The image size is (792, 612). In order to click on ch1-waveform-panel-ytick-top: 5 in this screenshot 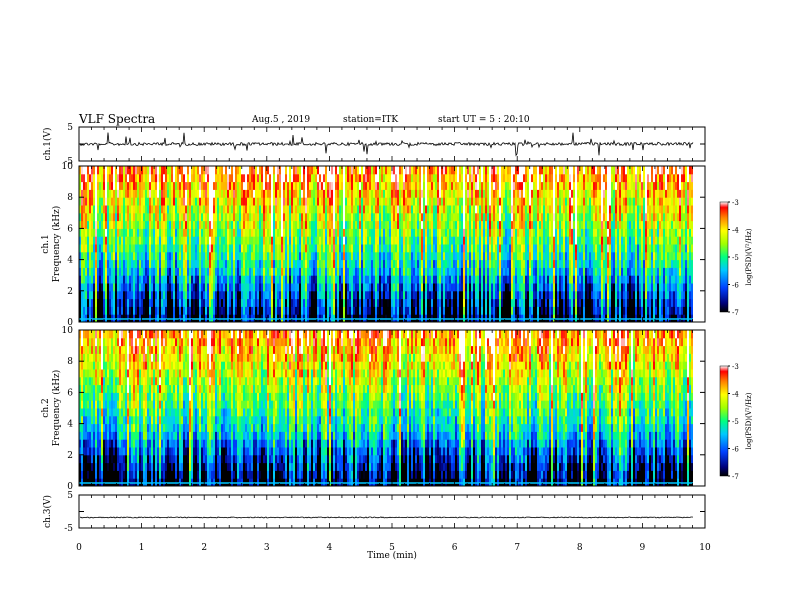, I will do `click(70, 128)`.